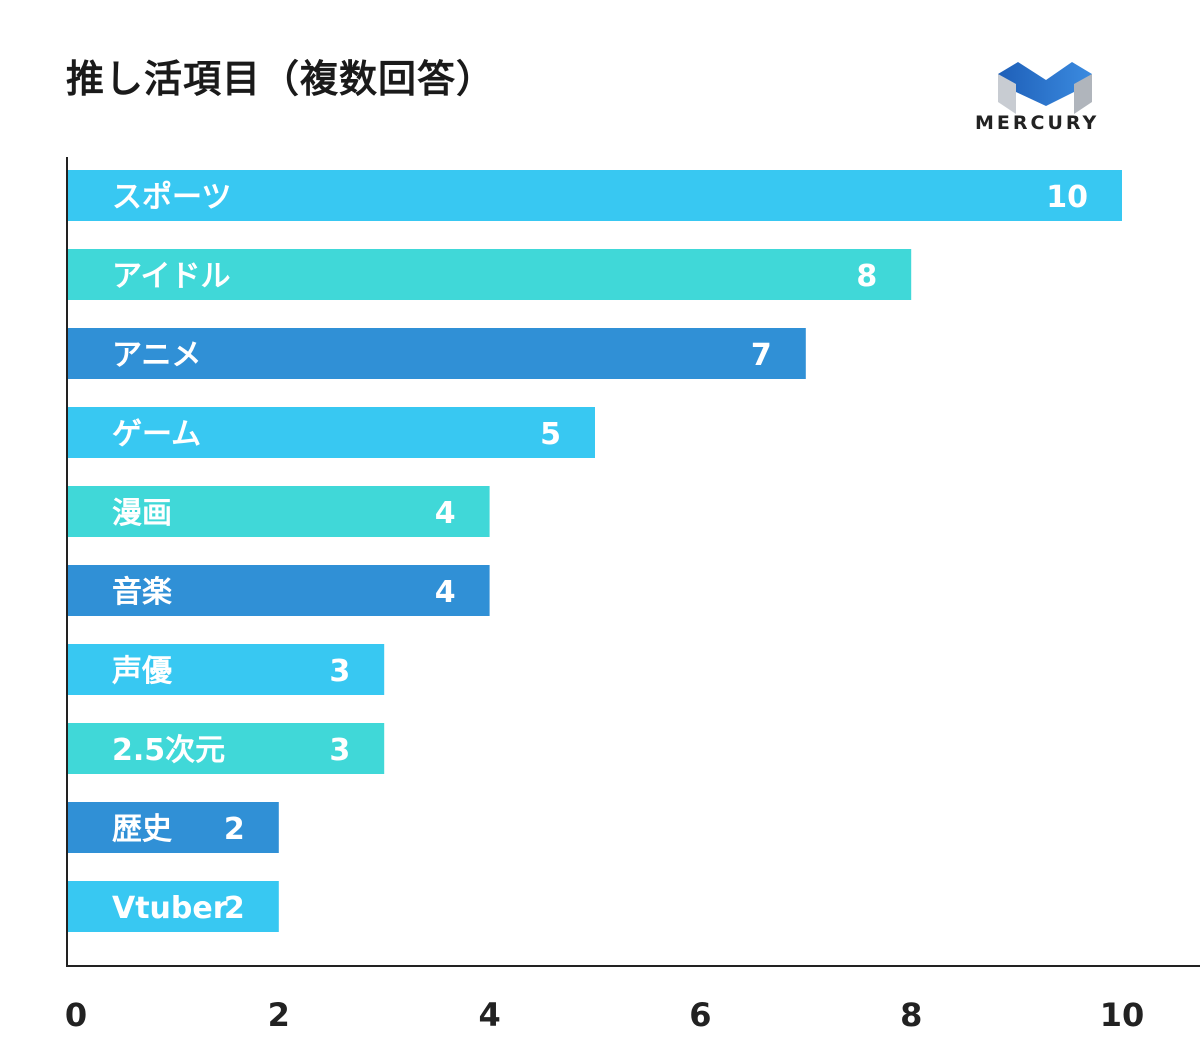 The width and height of the screenshot is (1200, 1048). Describe the element at coordinates (142, 829) in the screenshot. I see `bar-category-label: 歴史` at that location.